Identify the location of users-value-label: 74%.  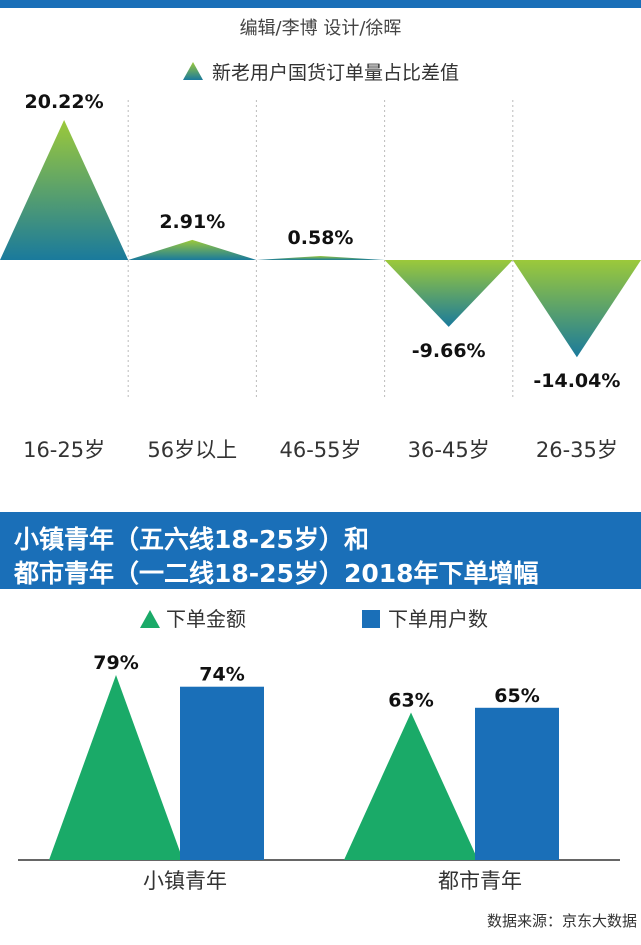
(221, 675).